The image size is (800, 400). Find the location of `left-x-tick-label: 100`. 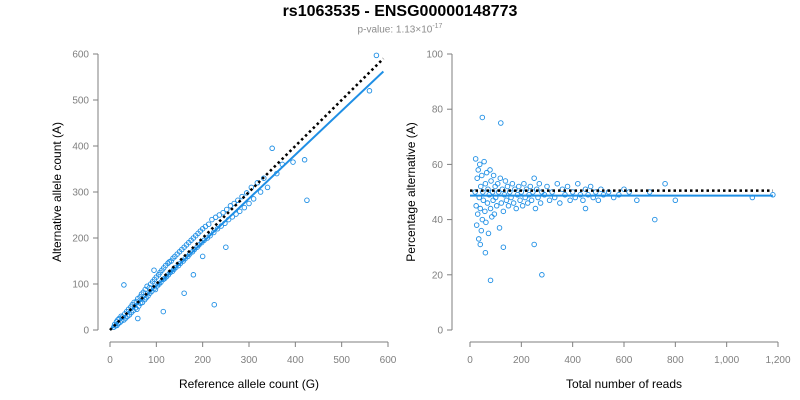

left-x-tick-label: 100 is located at coordinates (156, 360).